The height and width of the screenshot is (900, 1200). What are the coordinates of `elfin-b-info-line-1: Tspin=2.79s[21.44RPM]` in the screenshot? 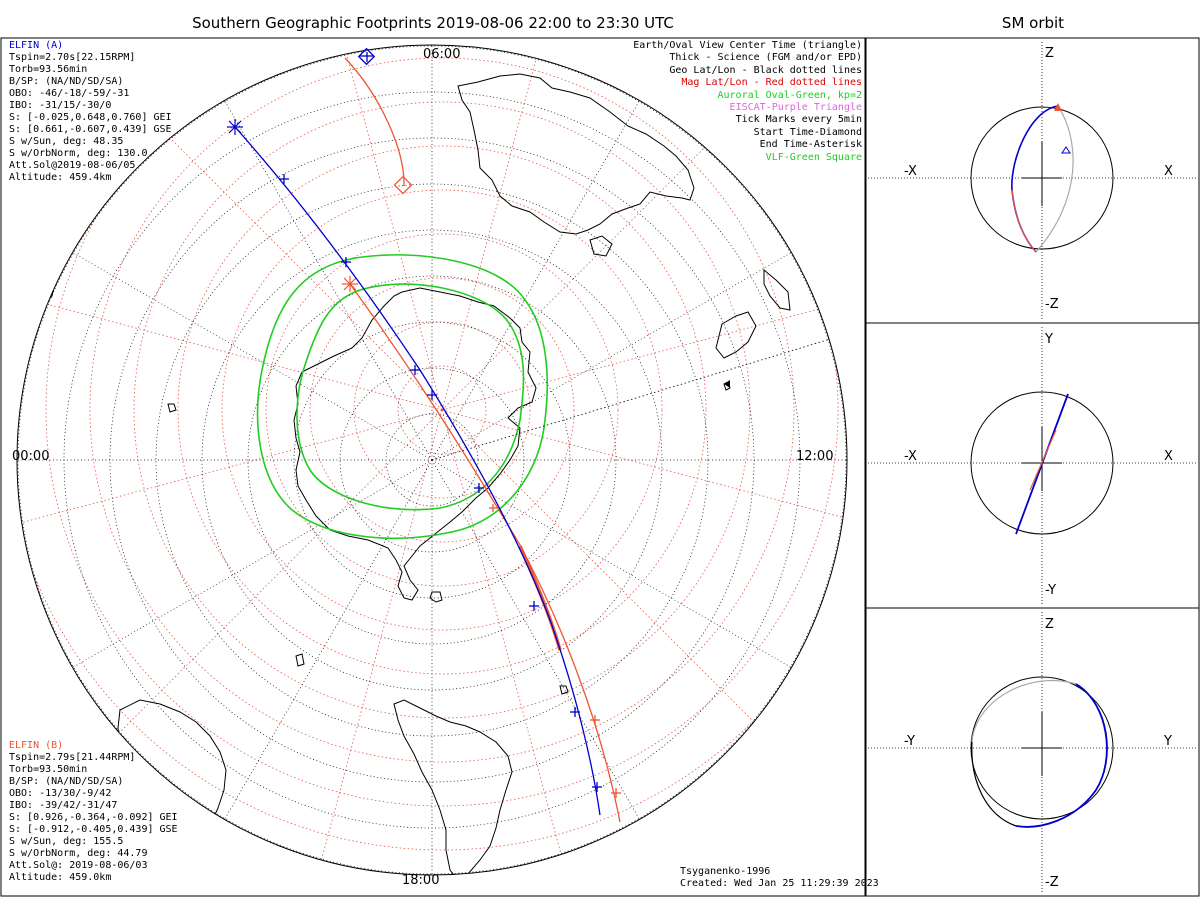 It's located at (72, 757).